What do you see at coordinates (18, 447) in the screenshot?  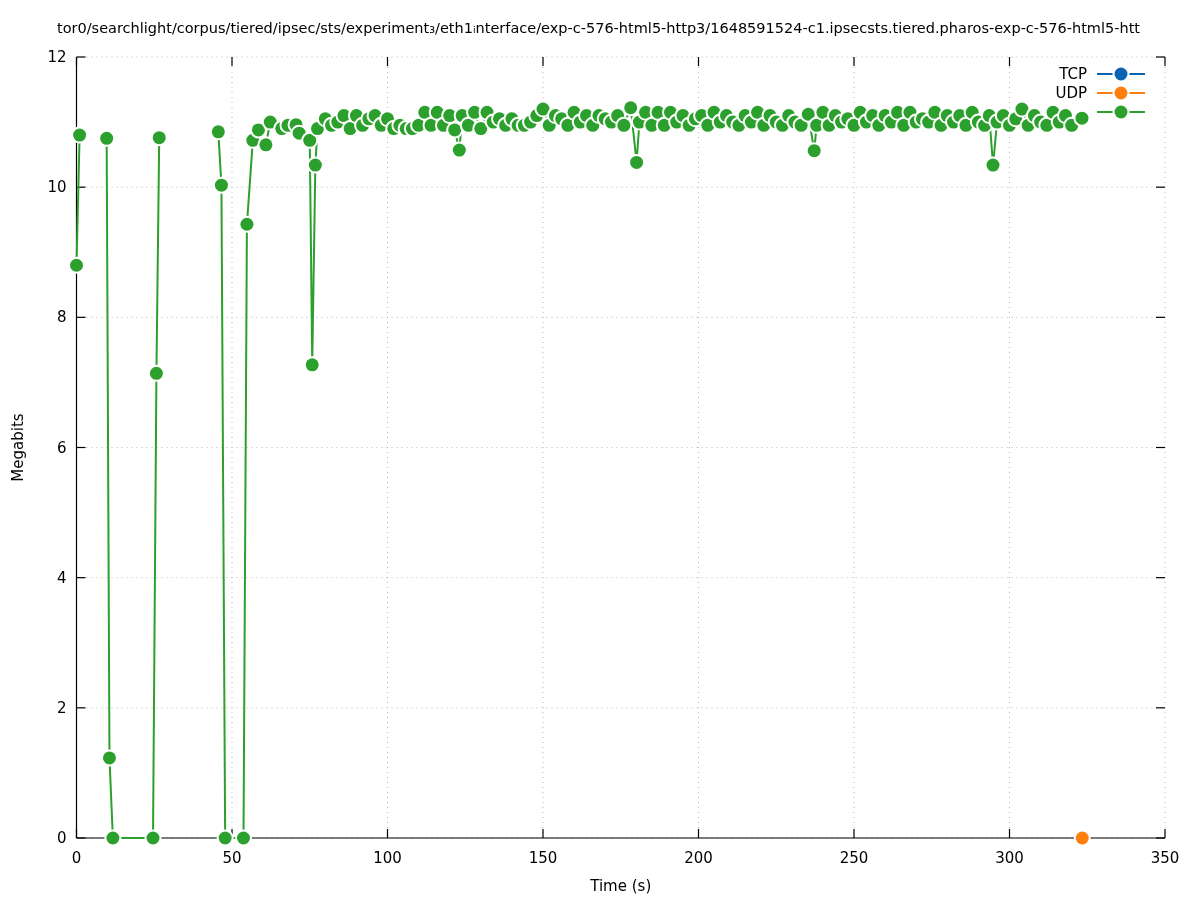 I see `y-axis-title: Megabits` at bounding box center [18, 447].